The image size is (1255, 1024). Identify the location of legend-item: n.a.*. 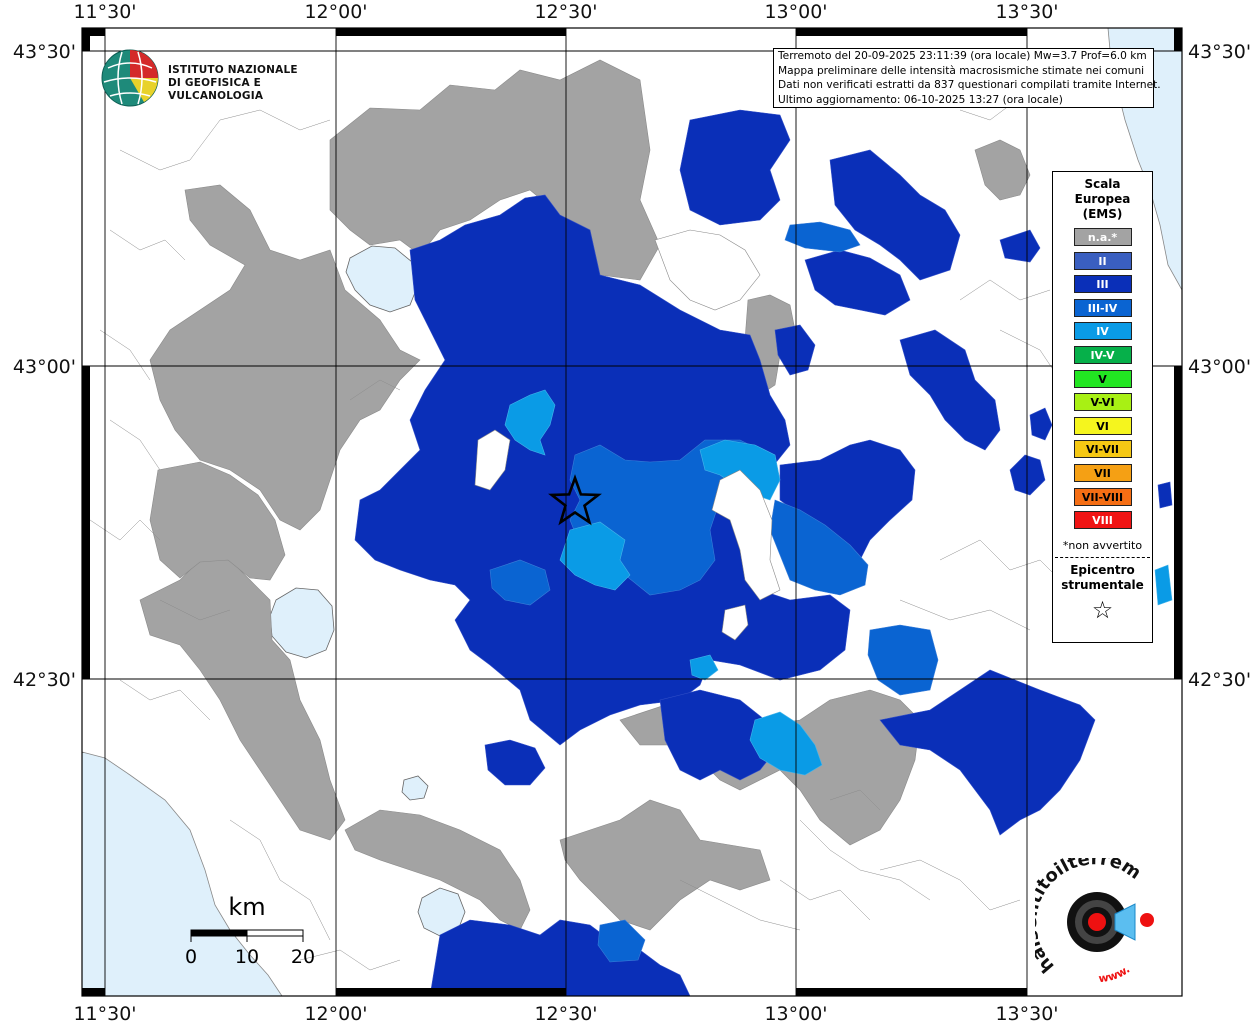
(1102, 237).